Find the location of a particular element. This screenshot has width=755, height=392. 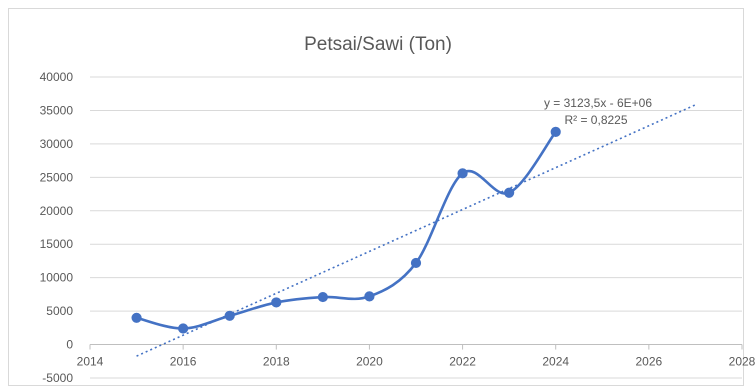

x-axis-tick-labels: 2014 2016 2018 2020 2022 2024 2026 2028 is located at coordinates (416, 356).